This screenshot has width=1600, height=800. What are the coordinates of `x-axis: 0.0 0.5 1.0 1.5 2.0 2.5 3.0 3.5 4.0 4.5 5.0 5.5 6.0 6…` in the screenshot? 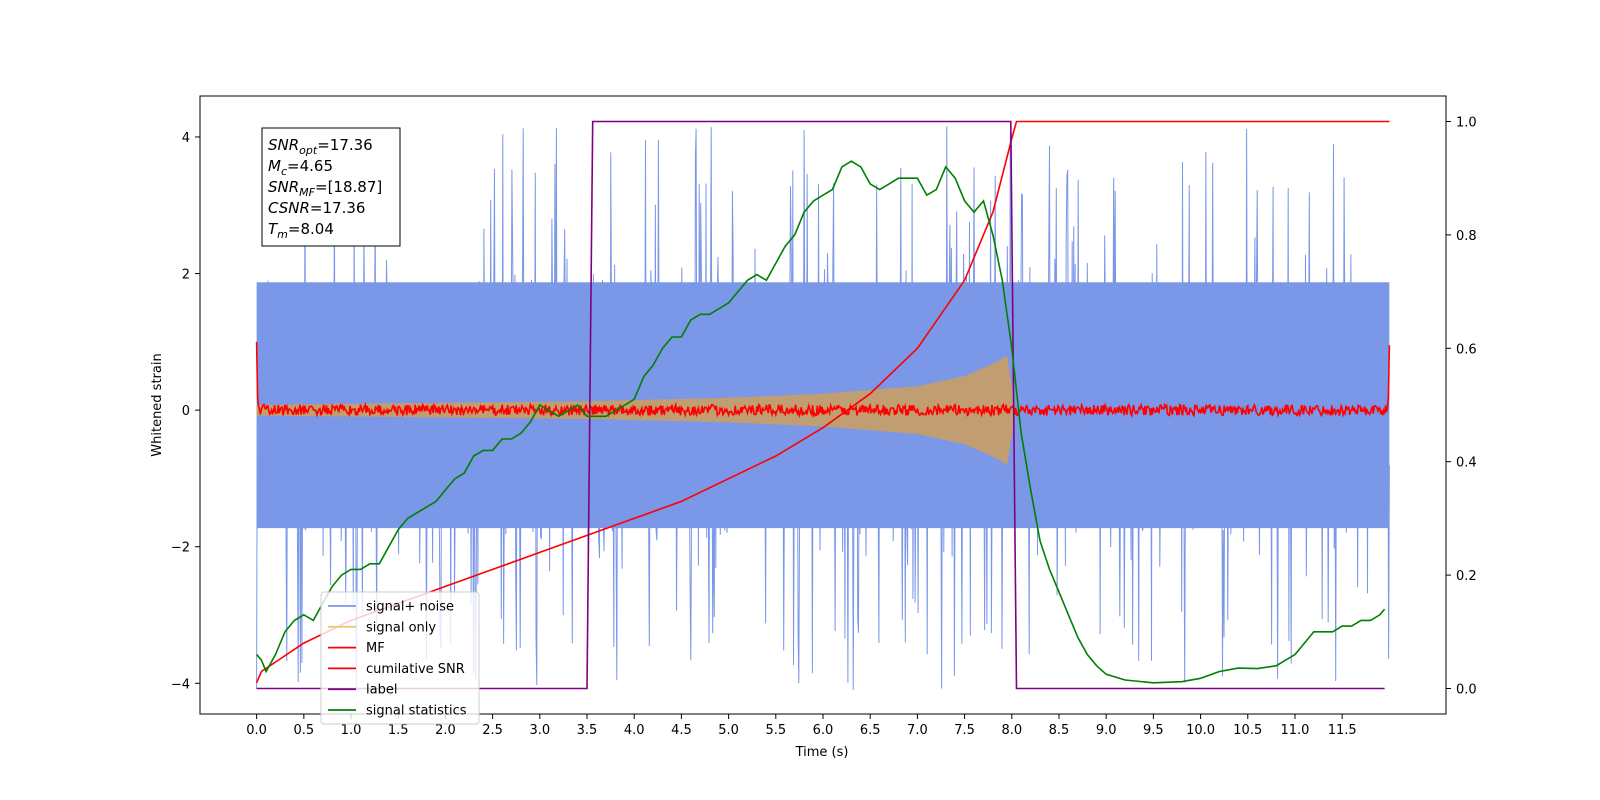 It's located at (801, 726).